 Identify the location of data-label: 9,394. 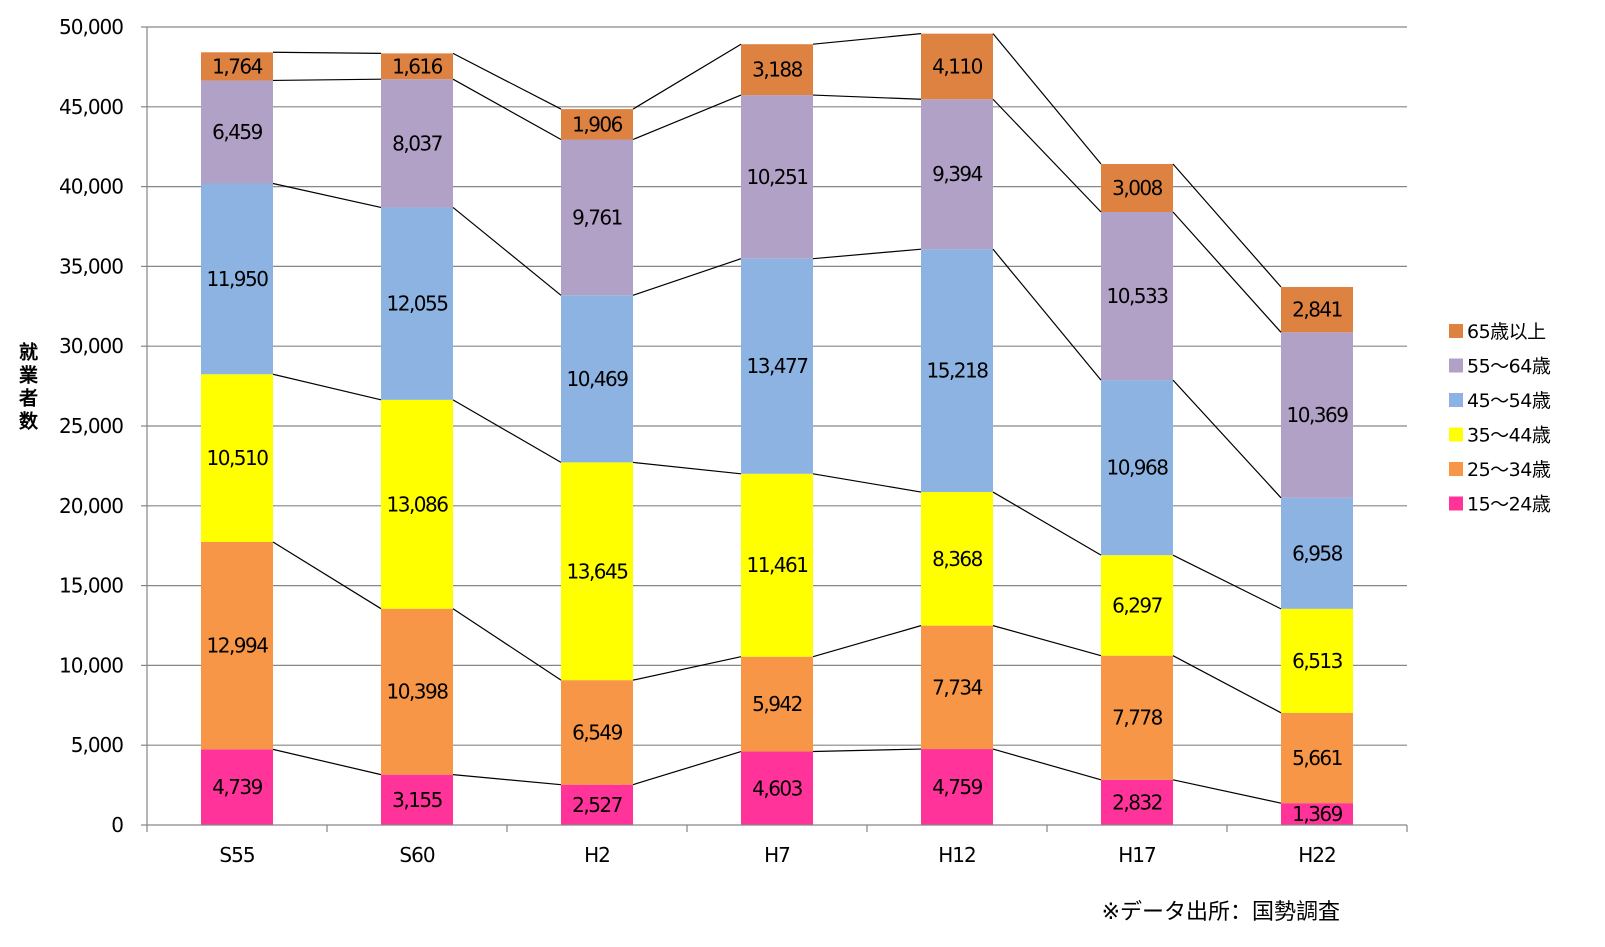
(957, 174).